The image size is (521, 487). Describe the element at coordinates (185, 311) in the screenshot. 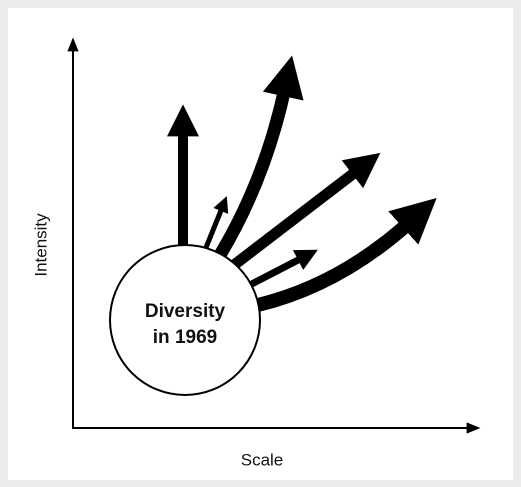

I see `center-text: Diversity` at that location.